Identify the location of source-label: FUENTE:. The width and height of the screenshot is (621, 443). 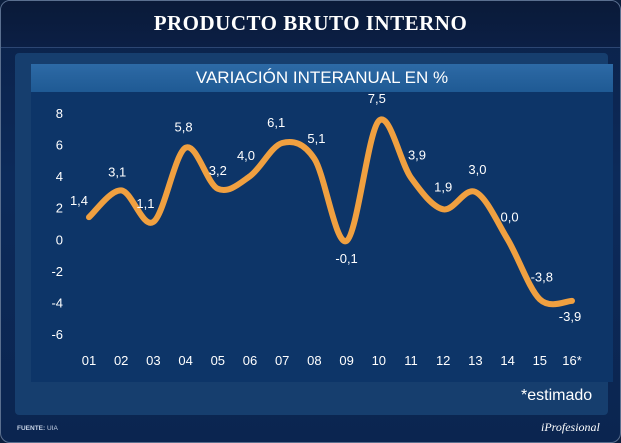
(31, 428).